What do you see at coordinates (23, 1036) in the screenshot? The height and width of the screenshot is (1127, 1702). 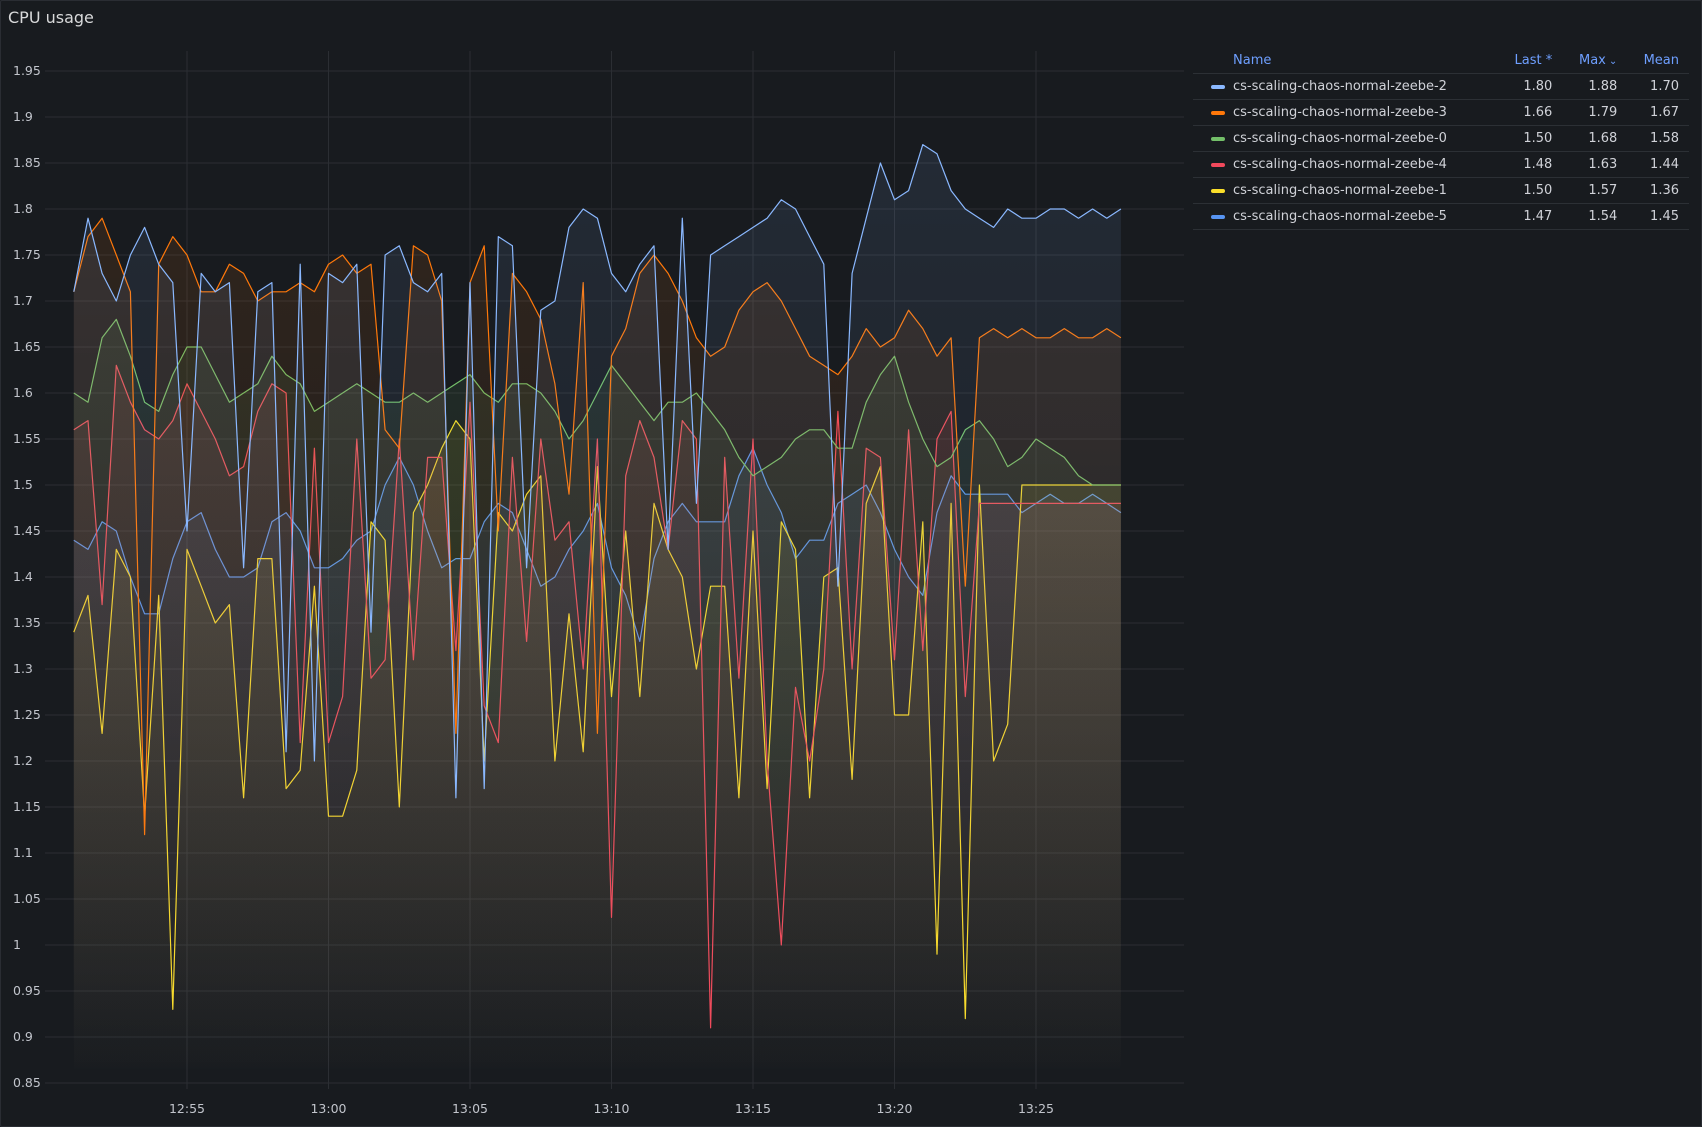 I see `y-tick-label: 0.9` at bounding box center [23, 1036].